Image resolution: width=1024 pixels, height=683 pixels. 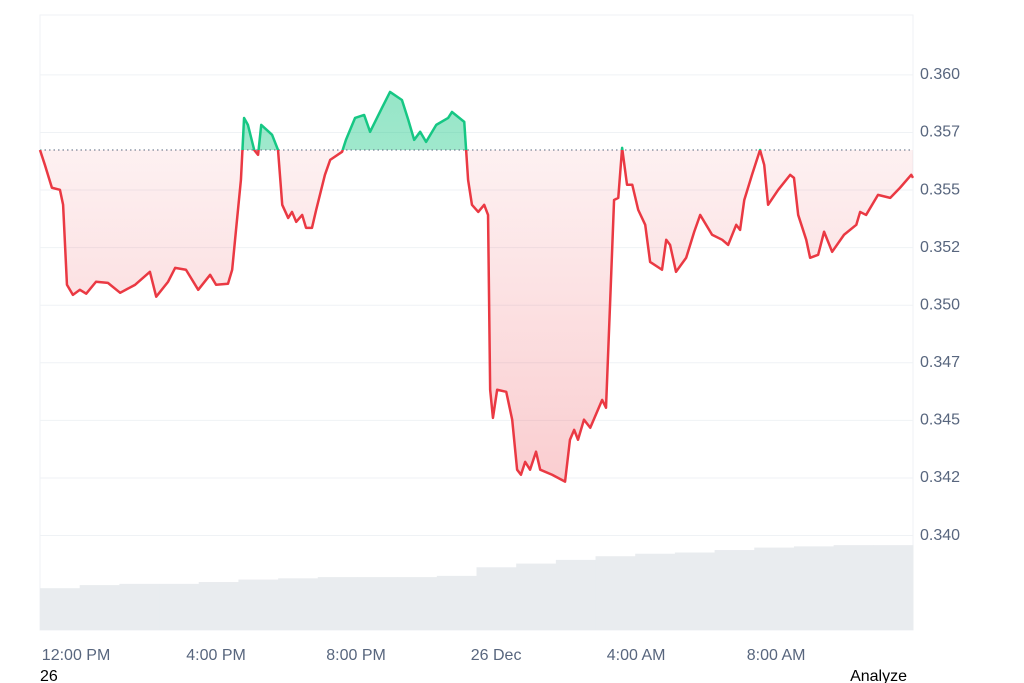 I want to click on x-tick-label: 8:00 AM, so click(x=776, y=655).